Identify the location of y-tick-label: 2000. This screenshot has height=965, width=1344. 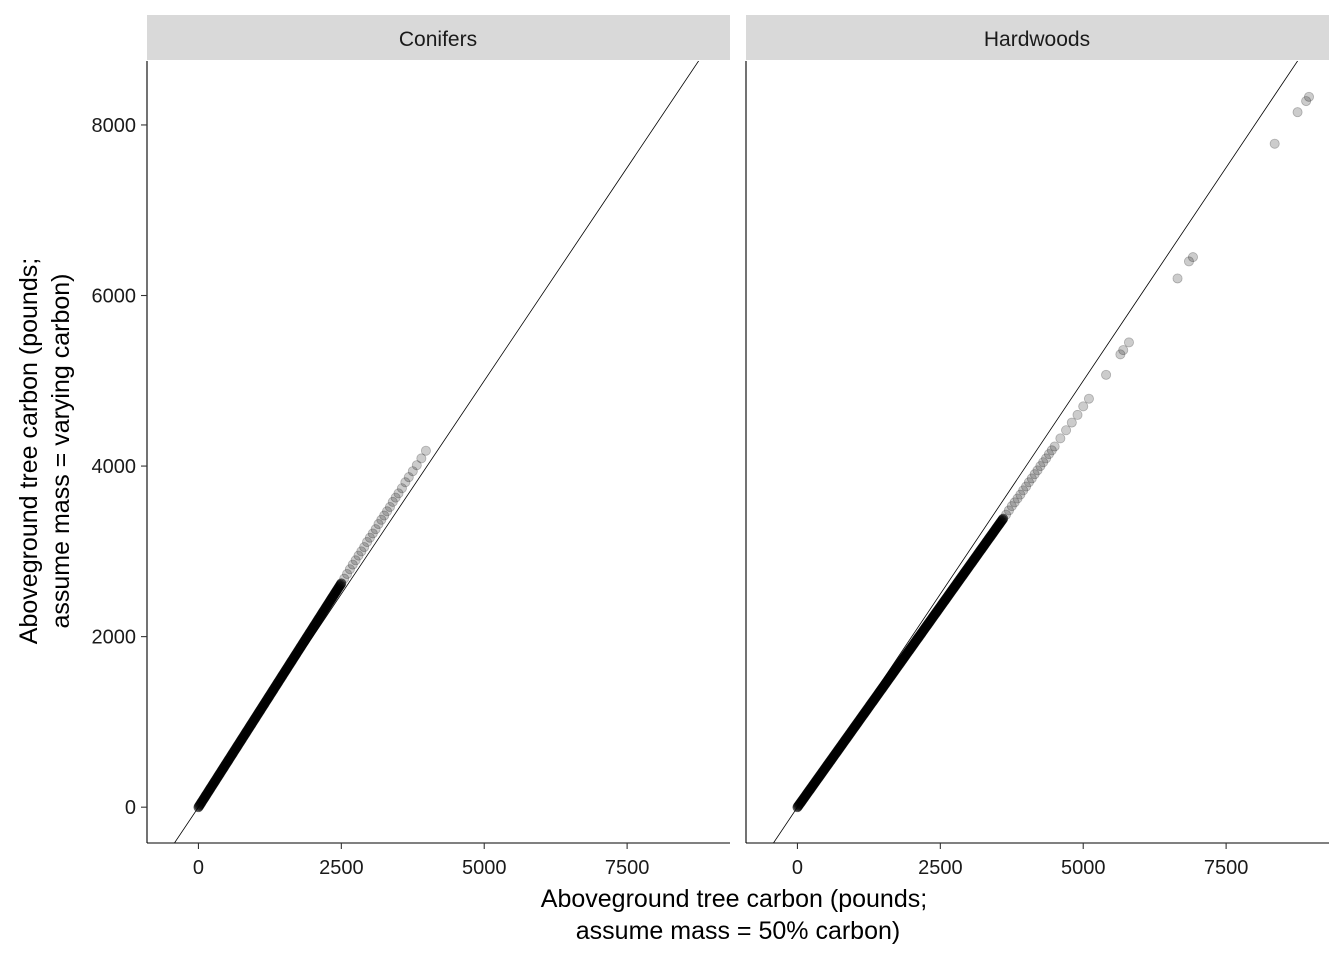
(114, 638).